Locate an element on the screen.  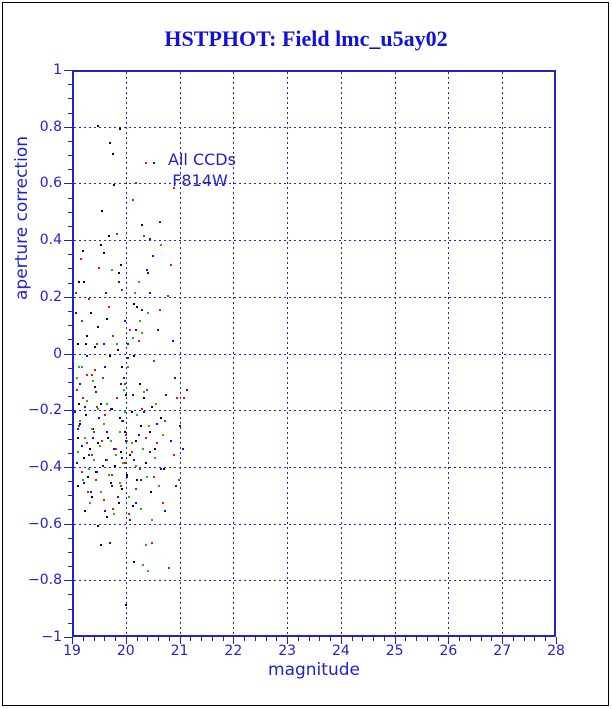
y-tick-label: −1 is located at coordinates (51, 637).